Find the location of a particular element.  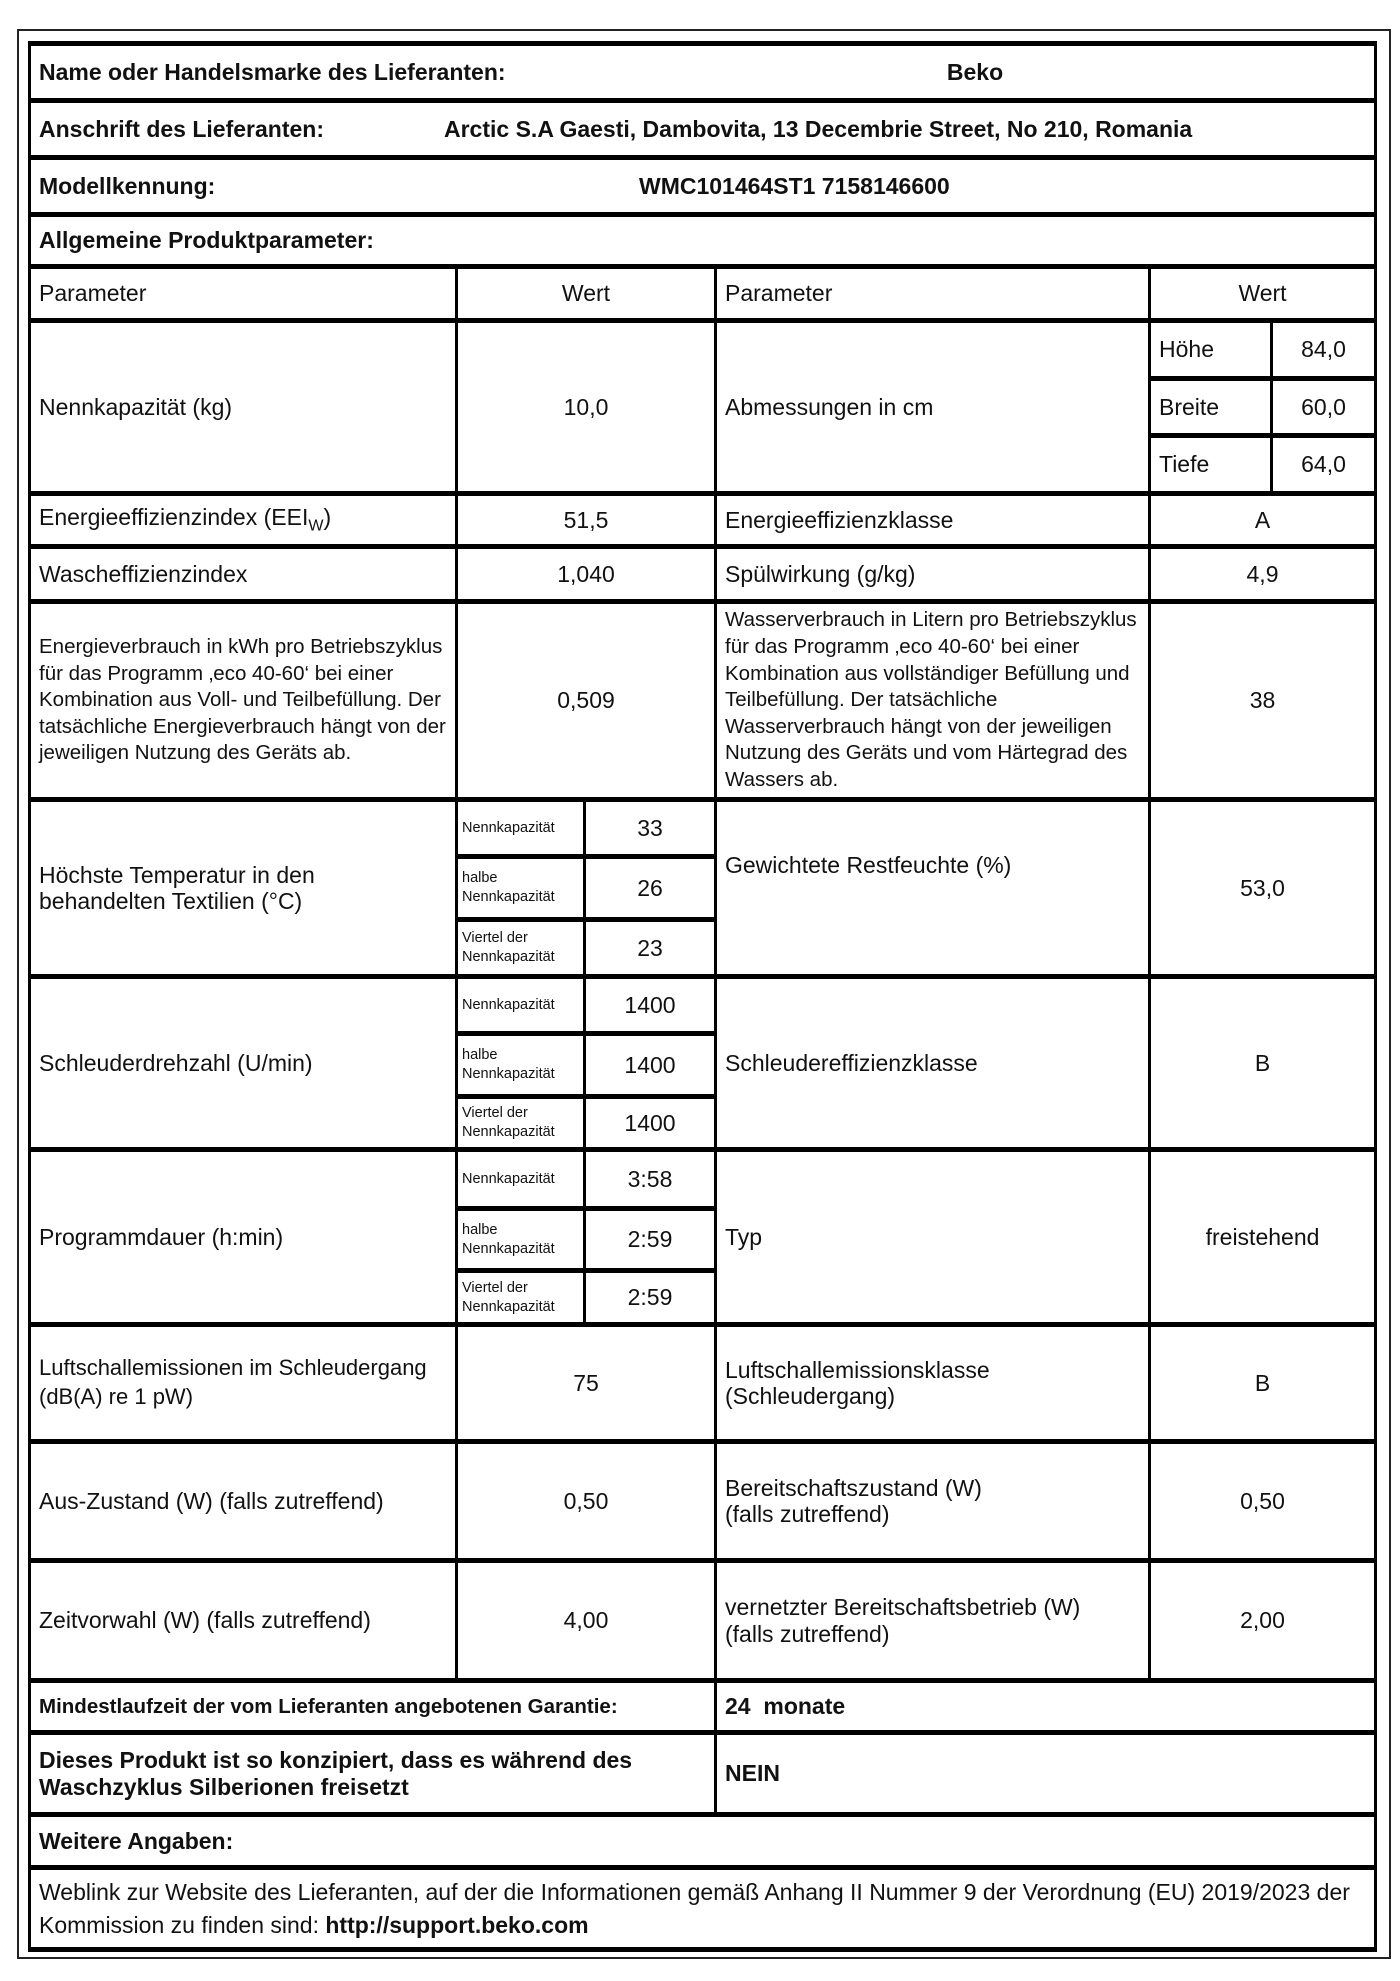

energy-class-label: Energieeffizienzklasse is located at coordinates (932, 520).